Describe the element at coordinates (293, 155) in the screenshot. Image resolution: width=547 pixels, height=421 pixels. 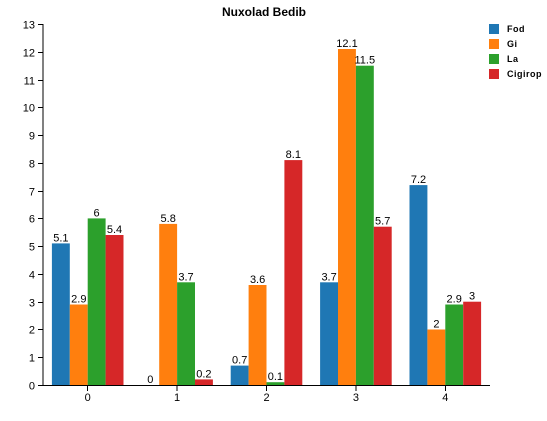
I see `data-label: 8.1` at that location.